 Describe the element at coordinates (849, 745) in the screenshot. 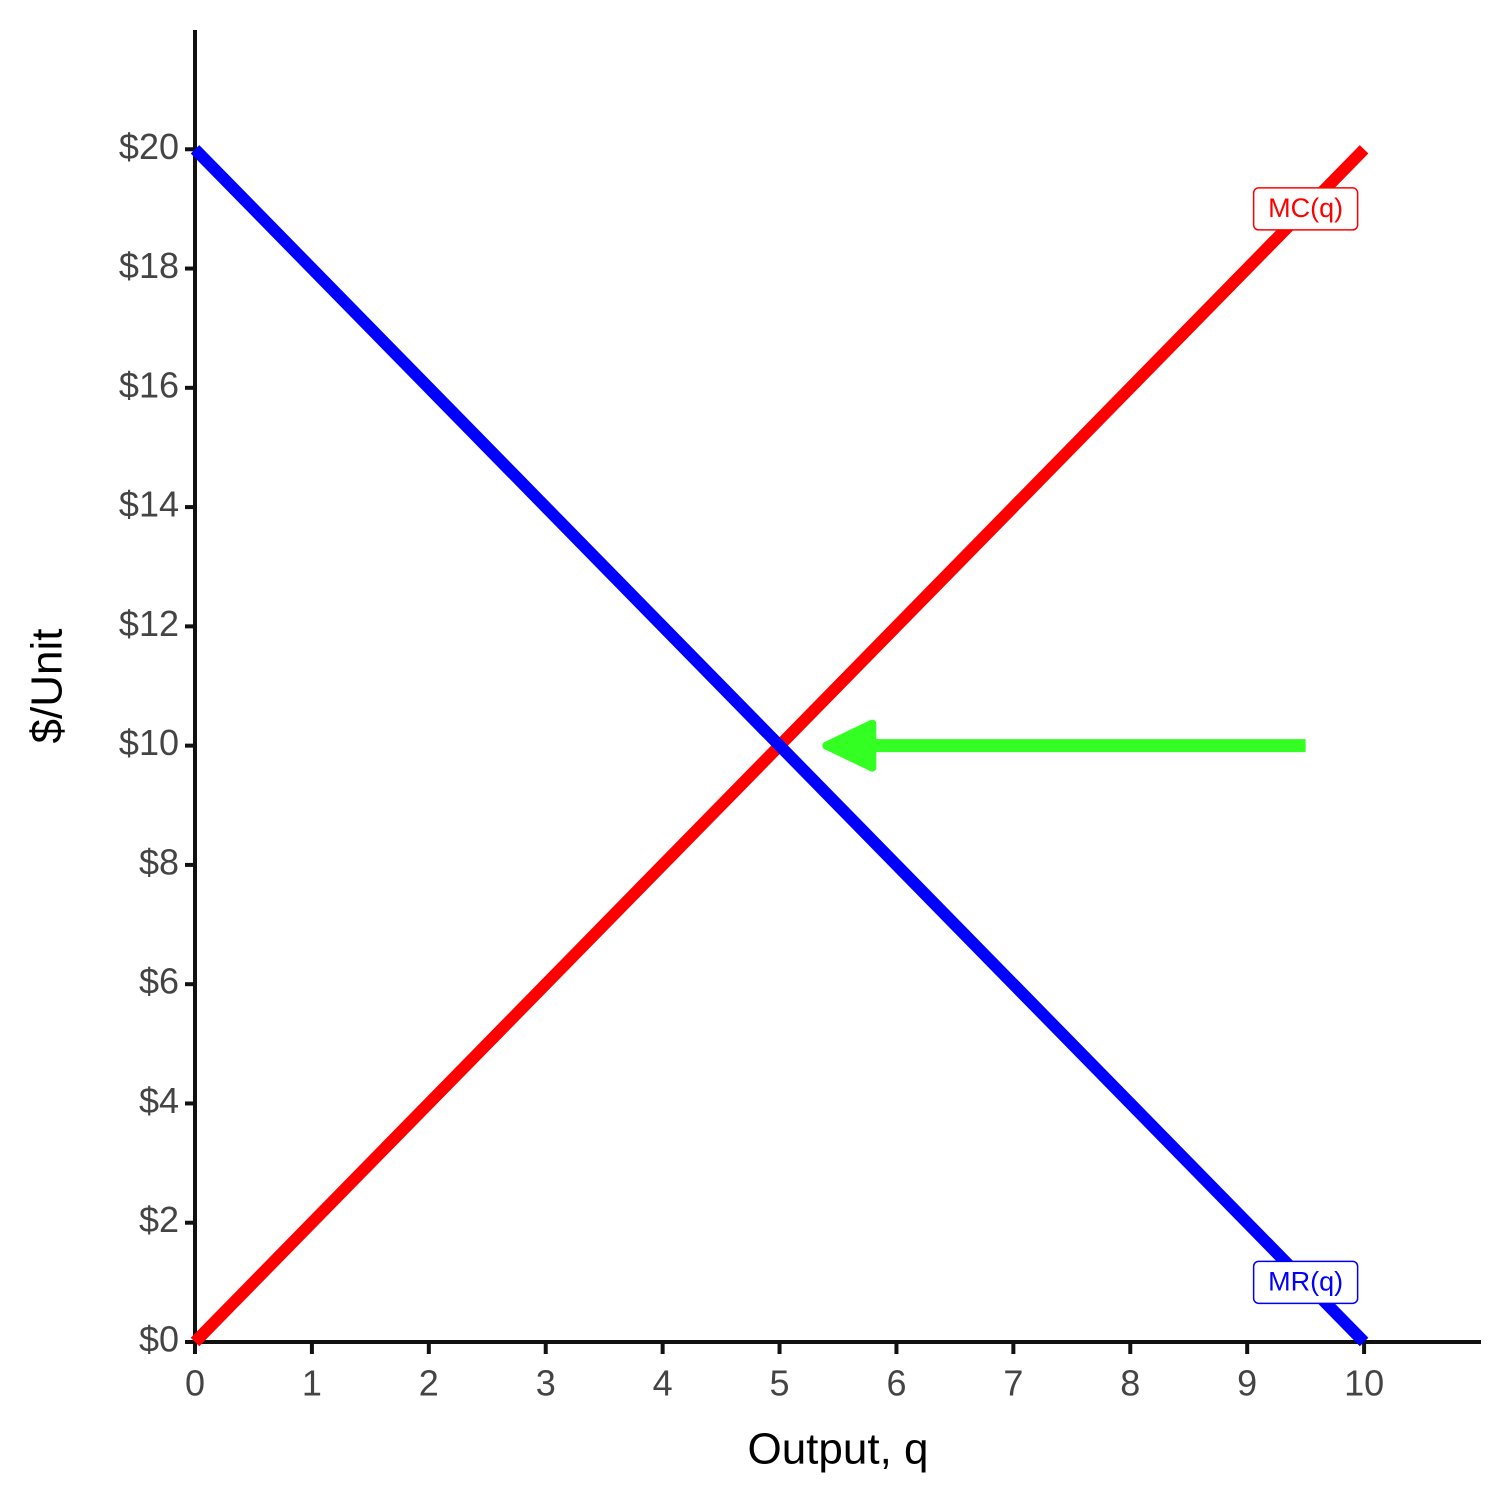

I see `arrow-head` at that location.